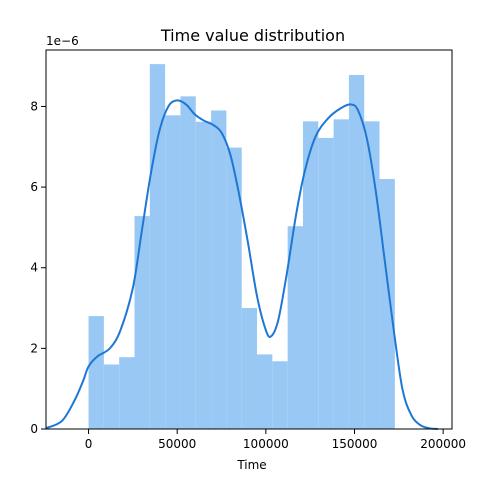 The image size is (500, 500). What do you see at coordinates (251, 465) in the screenshot?
I see `x-axis-label: Time` at bounding box center [251, 465].